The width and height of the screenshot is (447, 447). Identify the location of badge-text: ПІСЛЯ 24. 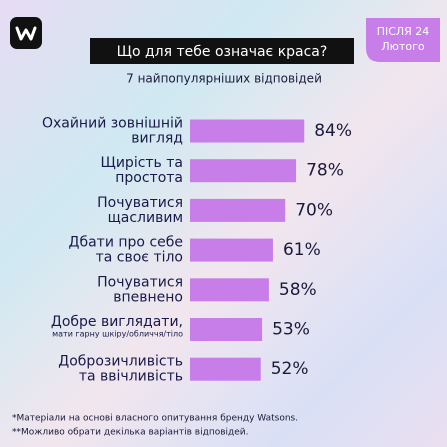
(403, 31).